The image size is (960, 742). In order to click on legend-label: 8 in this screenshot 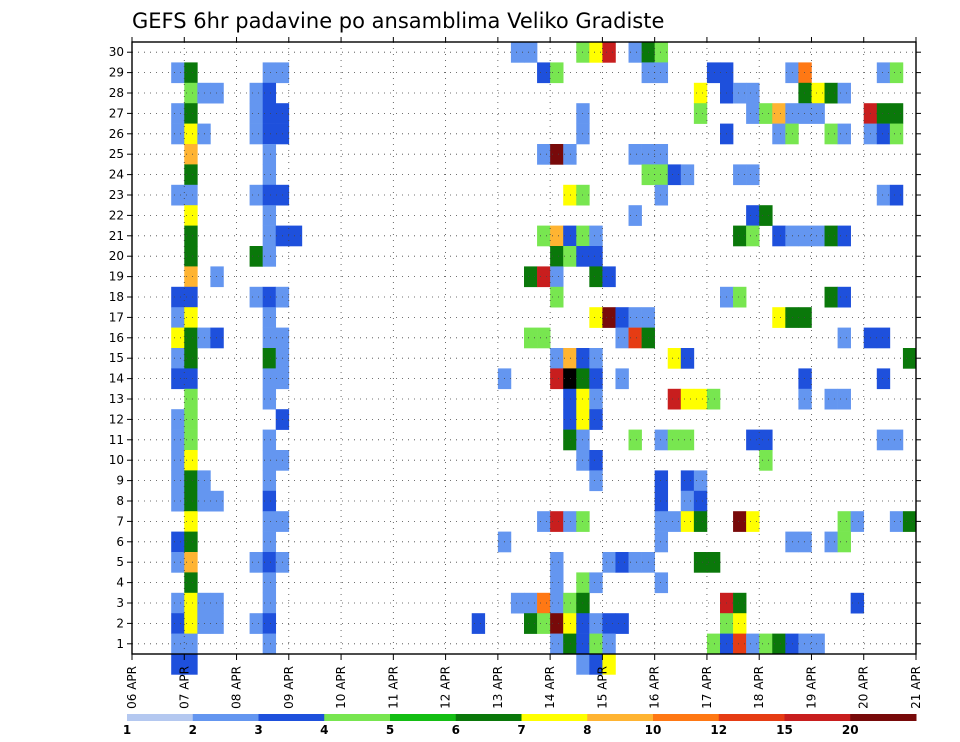, I will do `click(587, 730)`.